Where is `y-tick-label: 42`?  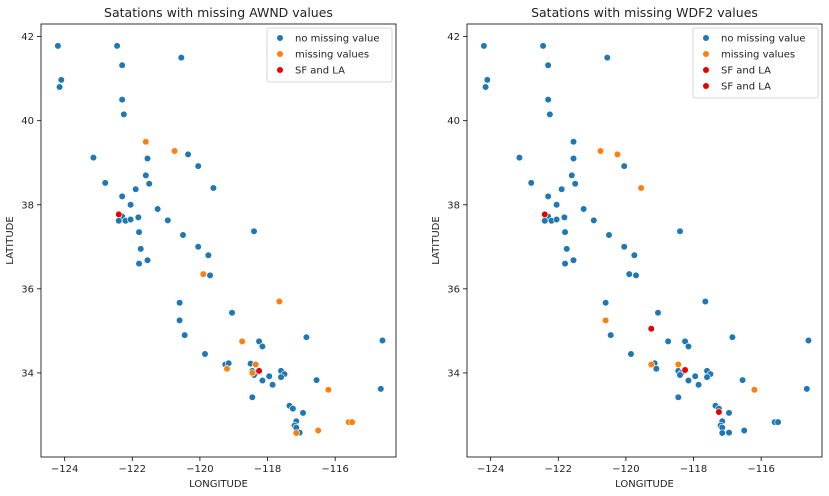
y-tick-label: 42 is located at coordinates (27, 37).